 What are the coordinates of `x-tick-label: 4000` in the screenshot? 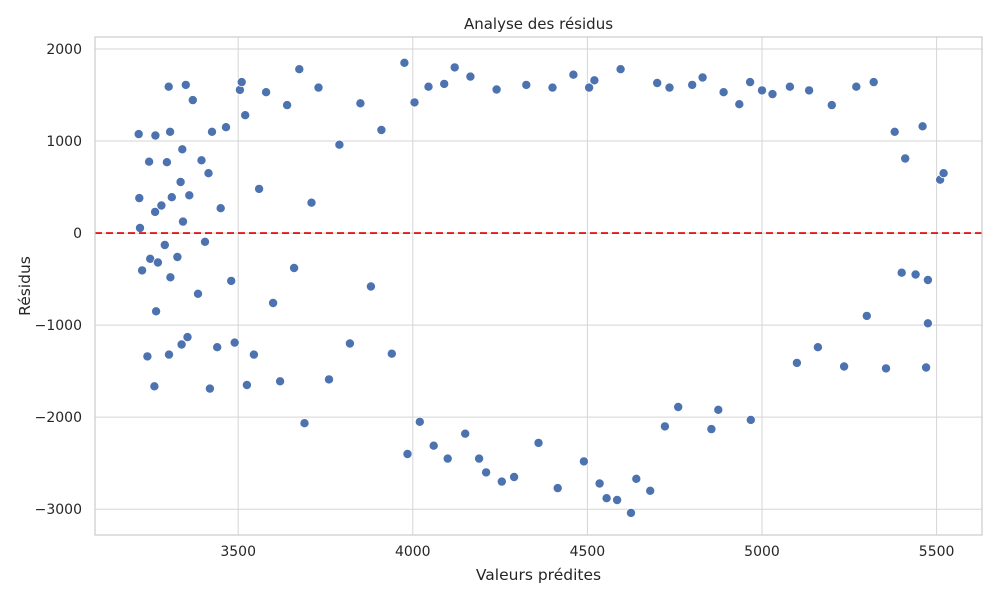 It's located at (413, 552).